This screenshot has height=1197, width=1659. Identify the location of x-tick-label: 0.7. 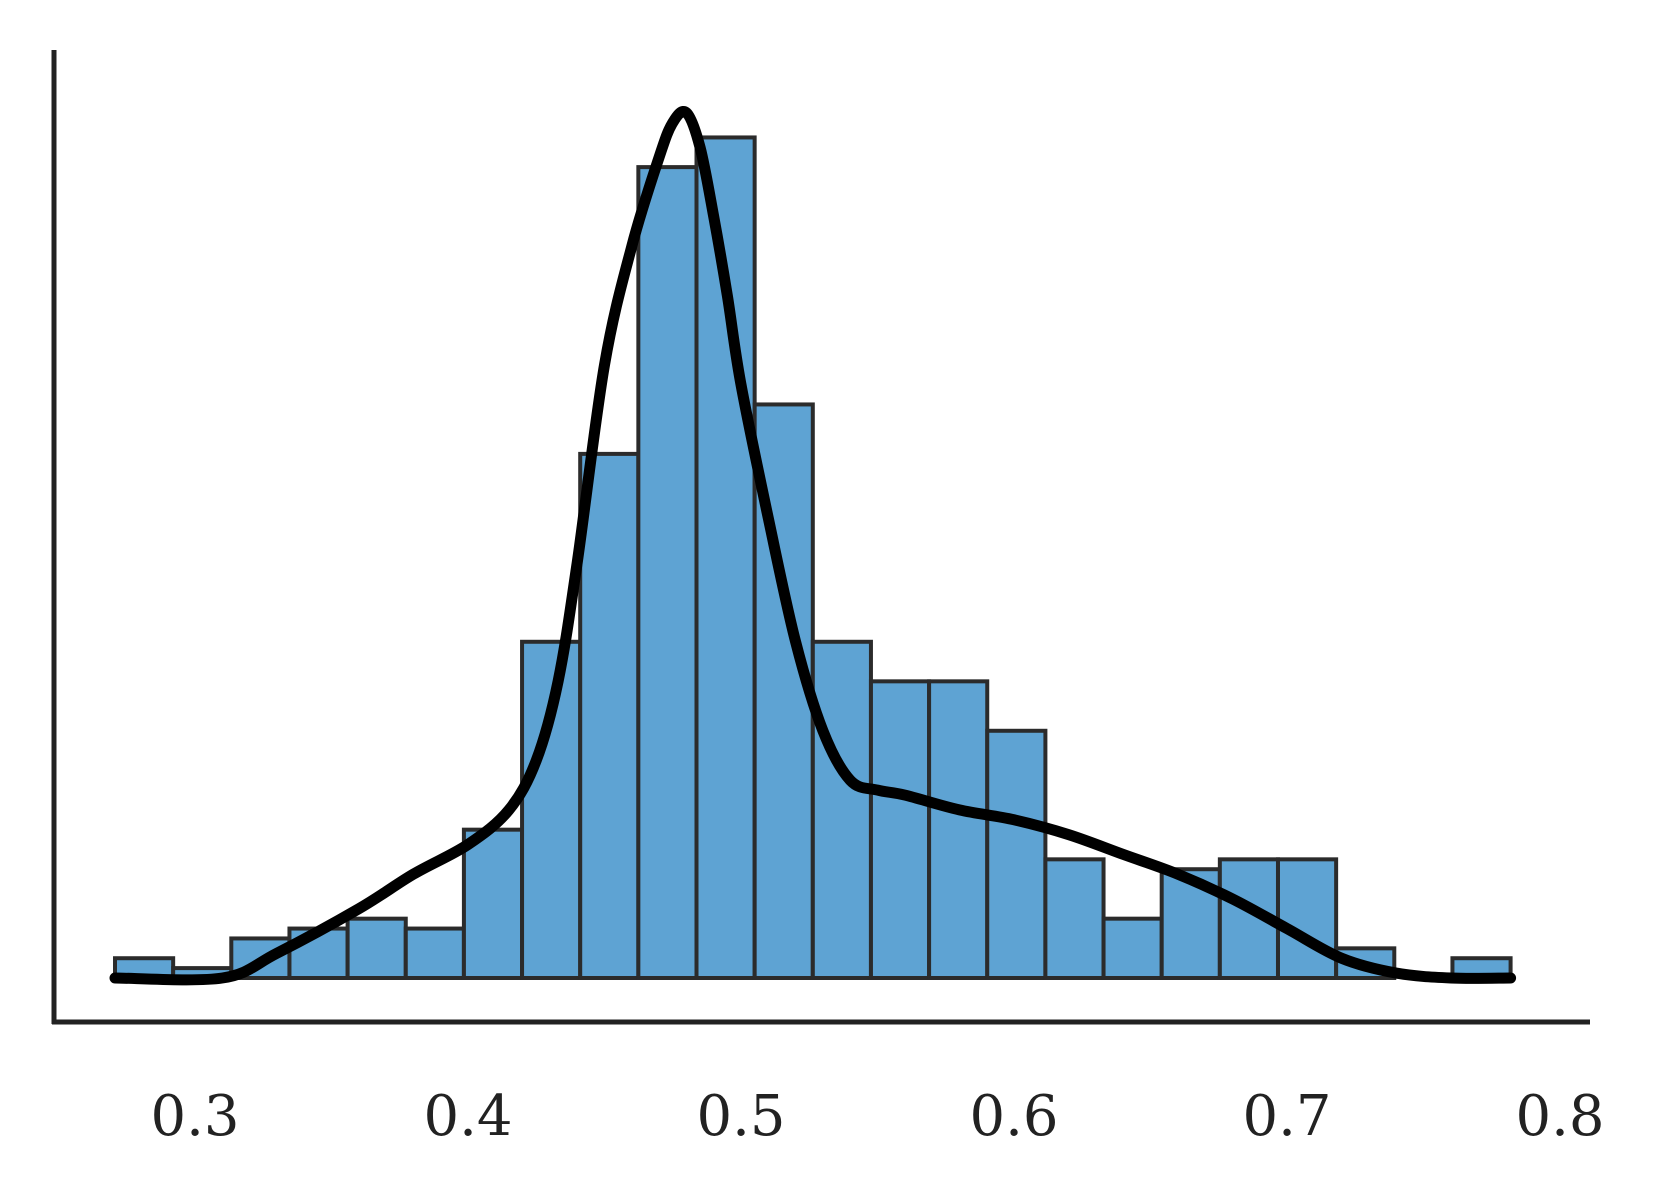
(1286, 1116).